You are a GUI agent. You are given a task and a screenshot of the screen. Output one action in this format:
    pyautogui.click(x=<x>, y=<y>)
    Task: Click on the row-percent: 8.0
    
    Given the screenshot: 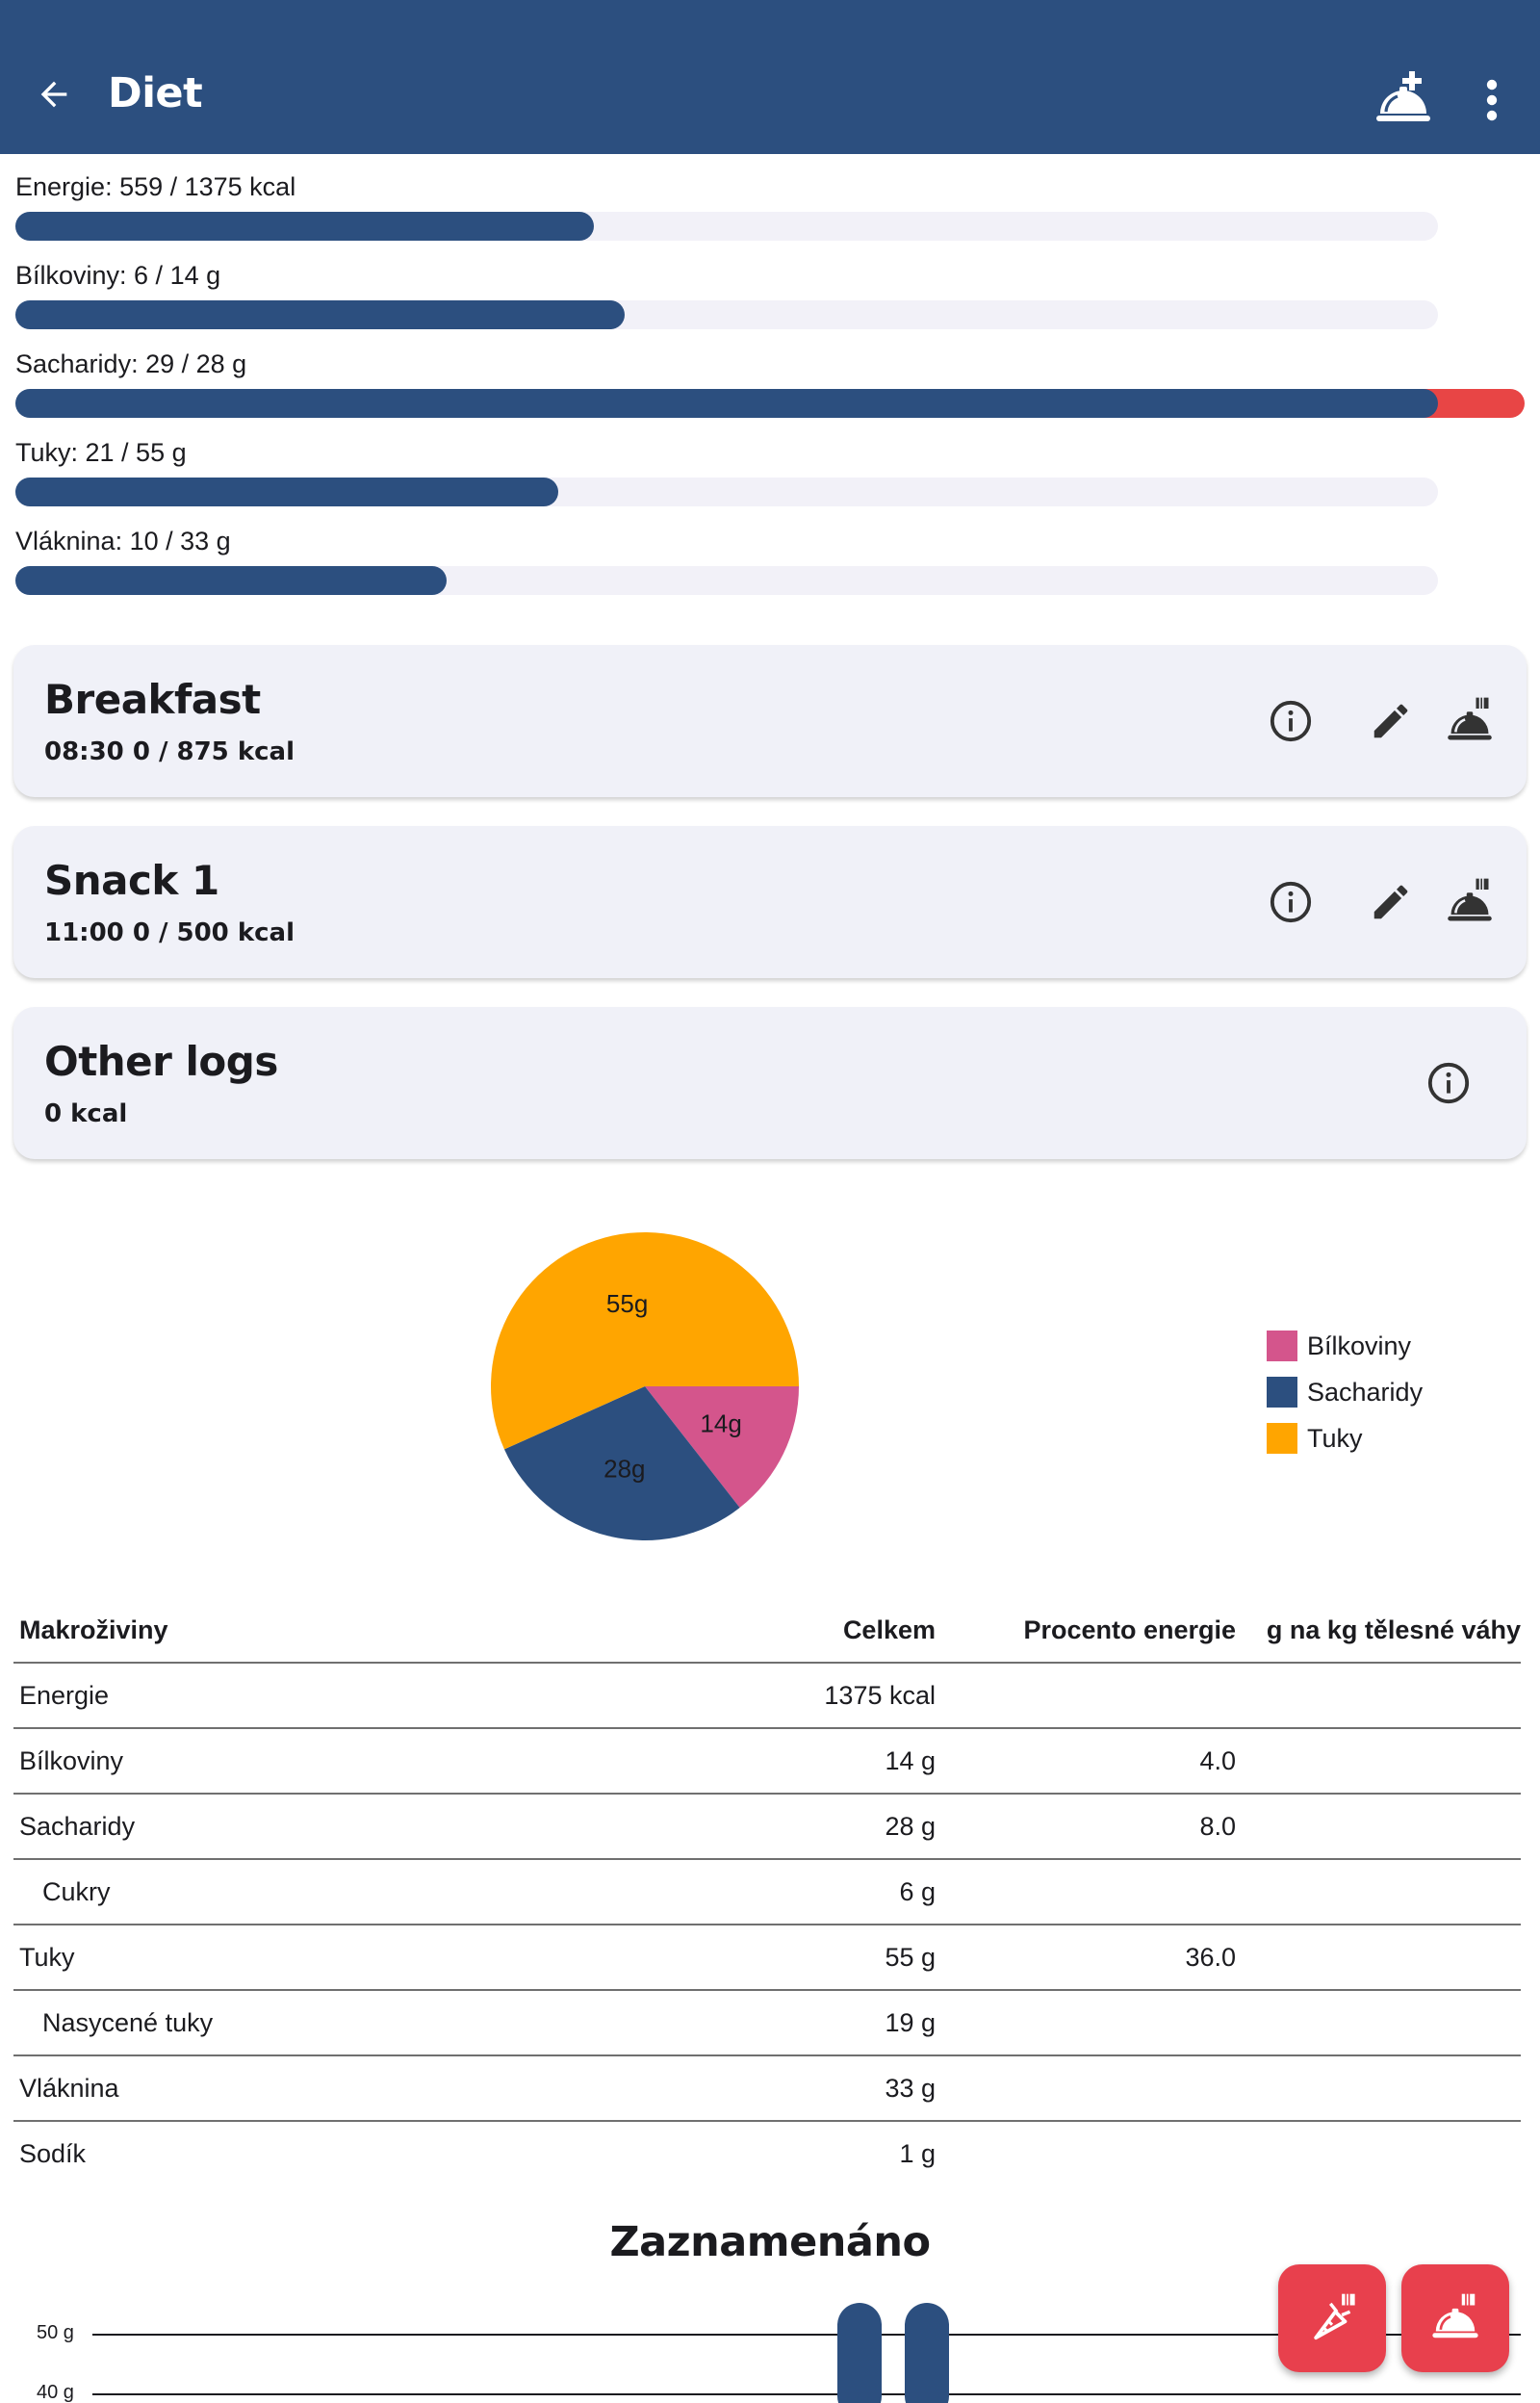 What is the action you would take?
    pyautogui.click(x=1217, y=1827)
    